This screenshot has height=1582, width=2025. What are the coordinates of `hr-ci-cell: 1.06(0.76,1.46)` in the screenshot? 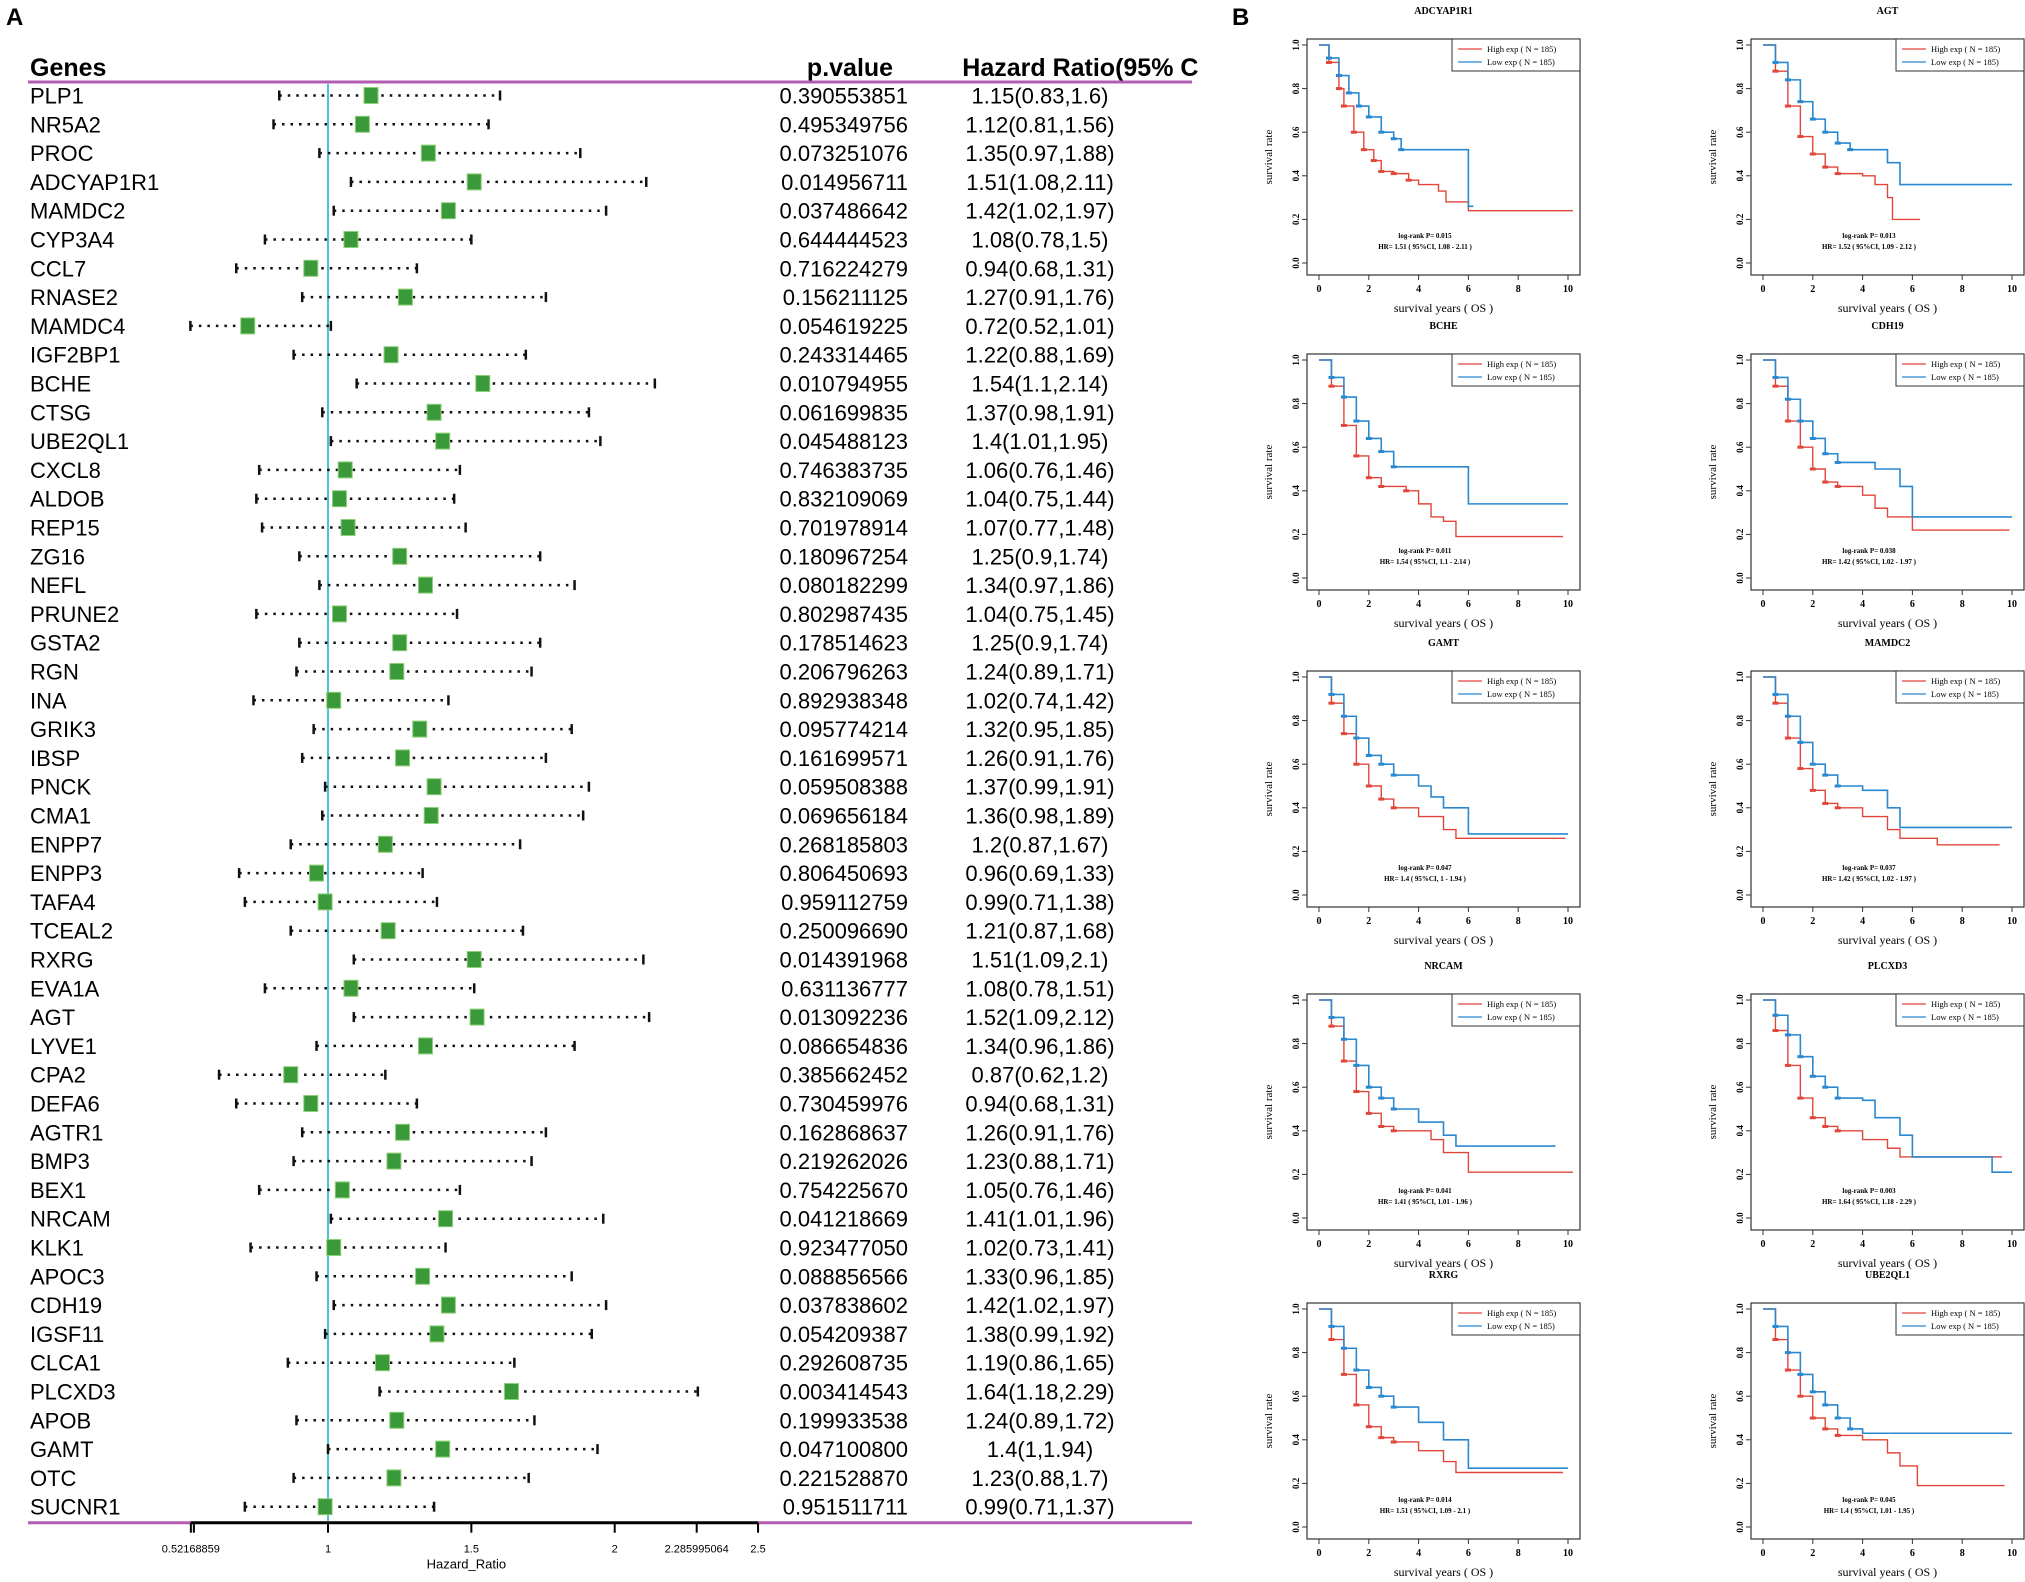 It's located at (1039, 470).